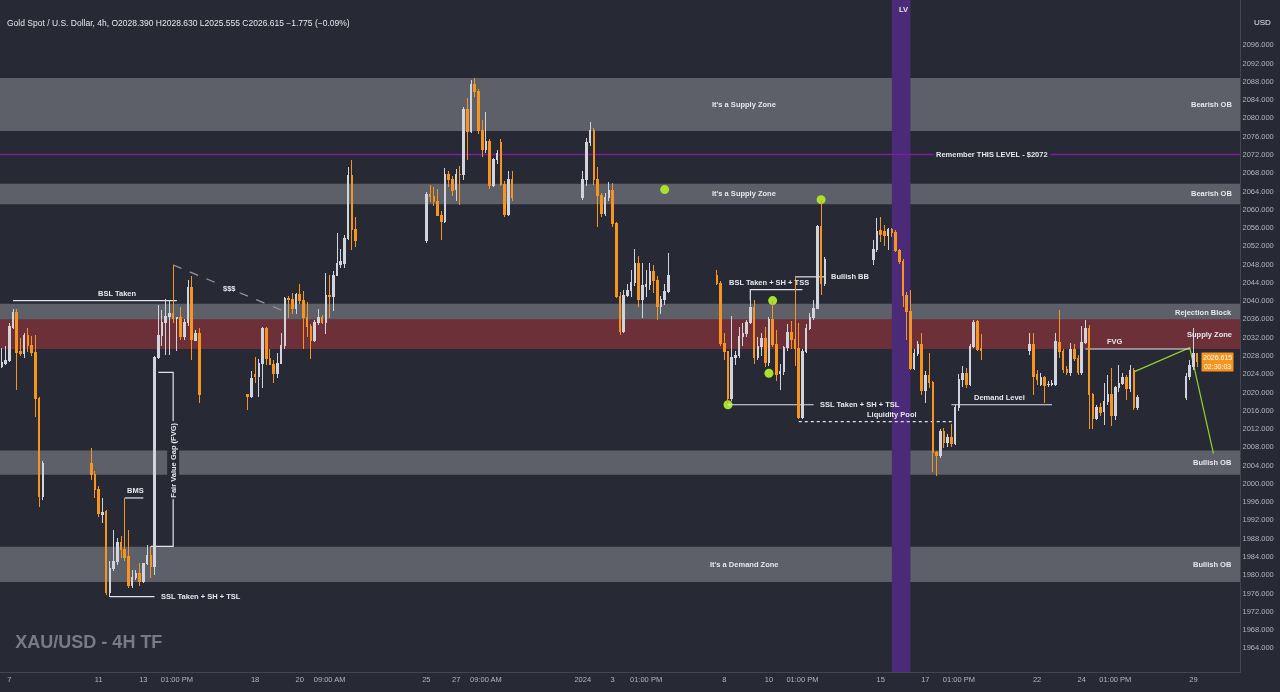  What do you see at coordinates (178, 23) in the screenshot?
I see `text: Gold Spot / U.S. Dollar, 4h, O2028.390 H2028.630 L2025.555 C2026.615 −1.775 (−0.09%)` at bounding box center [178, 23].